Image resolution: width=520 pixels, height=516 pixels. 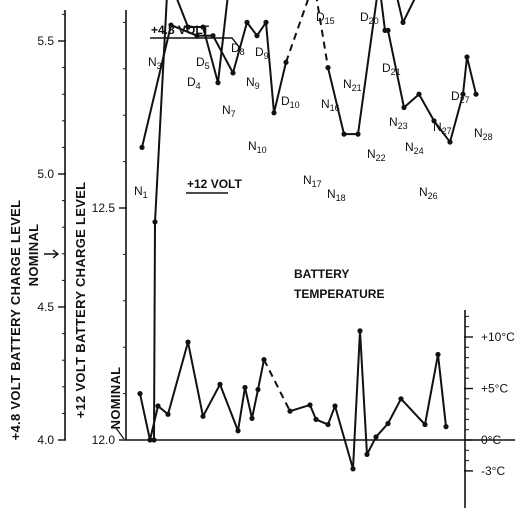 I want to click on series-4v8-point-label: D27, so click(x=460, y=97).